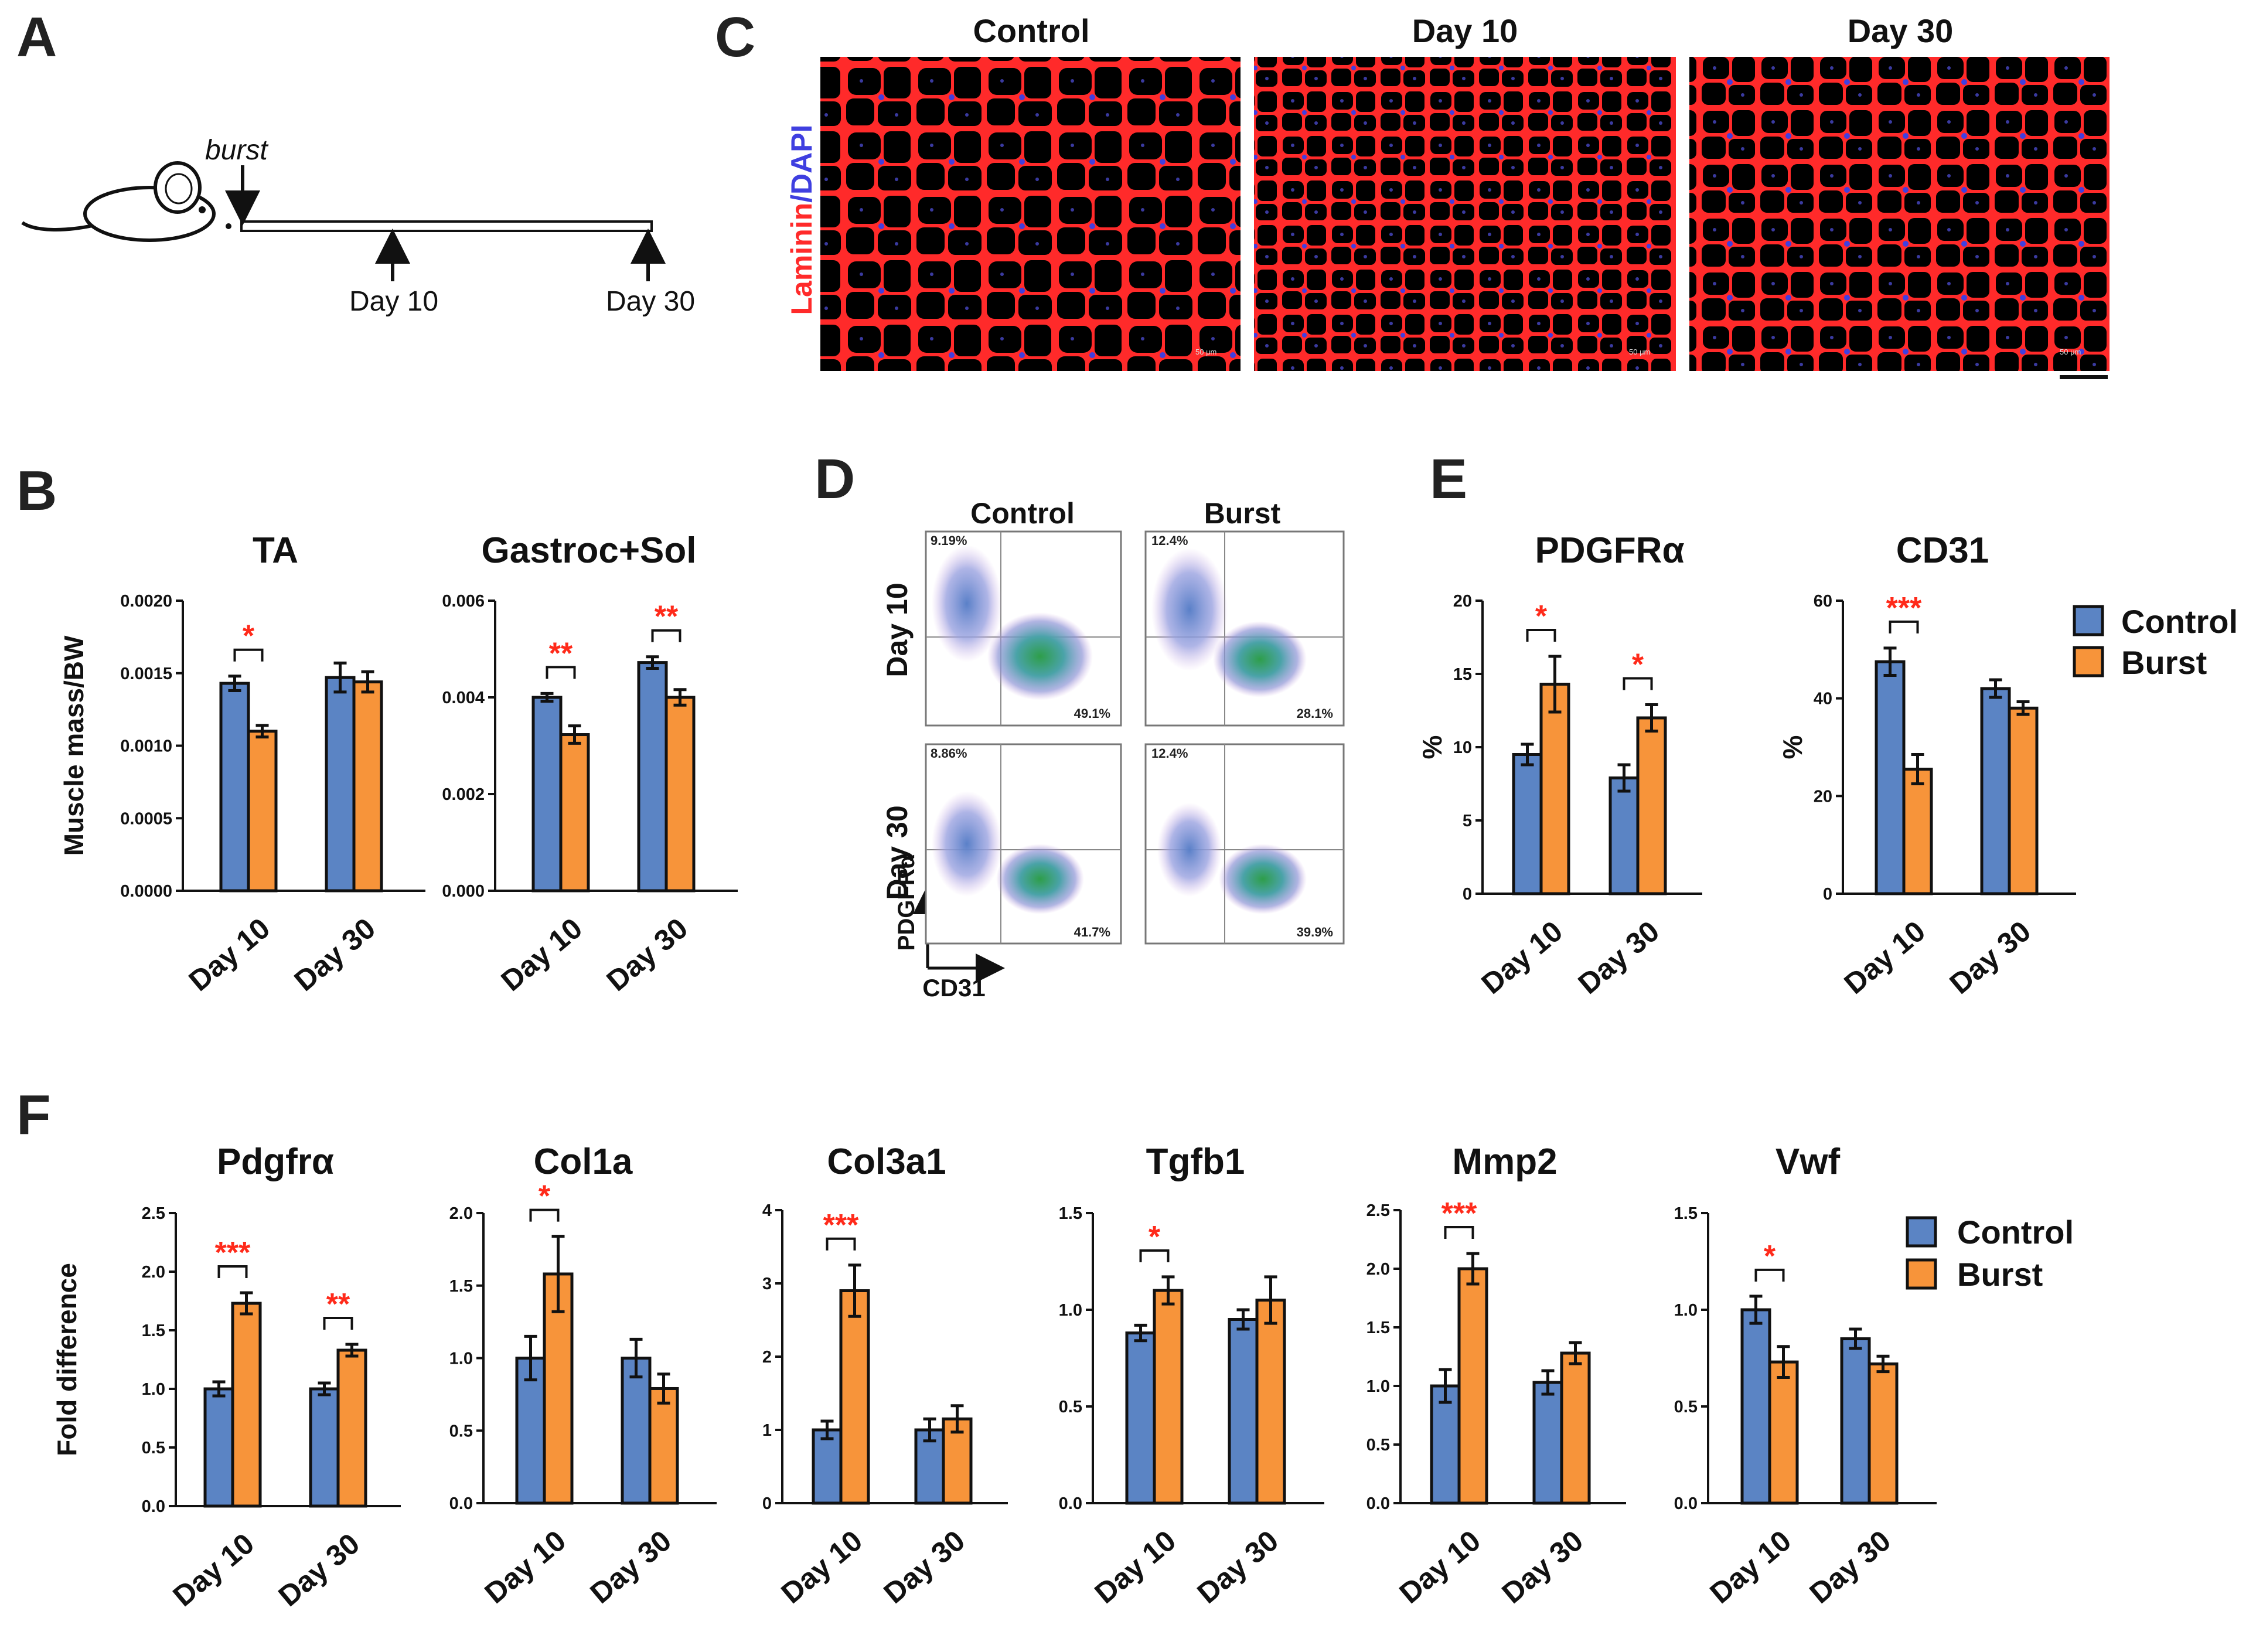 The height and width of the screenshot is (1652, 2256). What do you see at coordinates (1022, 513) in the screenshot?
I see `facs-col-control: Control` at bounding box center [1022, 513].